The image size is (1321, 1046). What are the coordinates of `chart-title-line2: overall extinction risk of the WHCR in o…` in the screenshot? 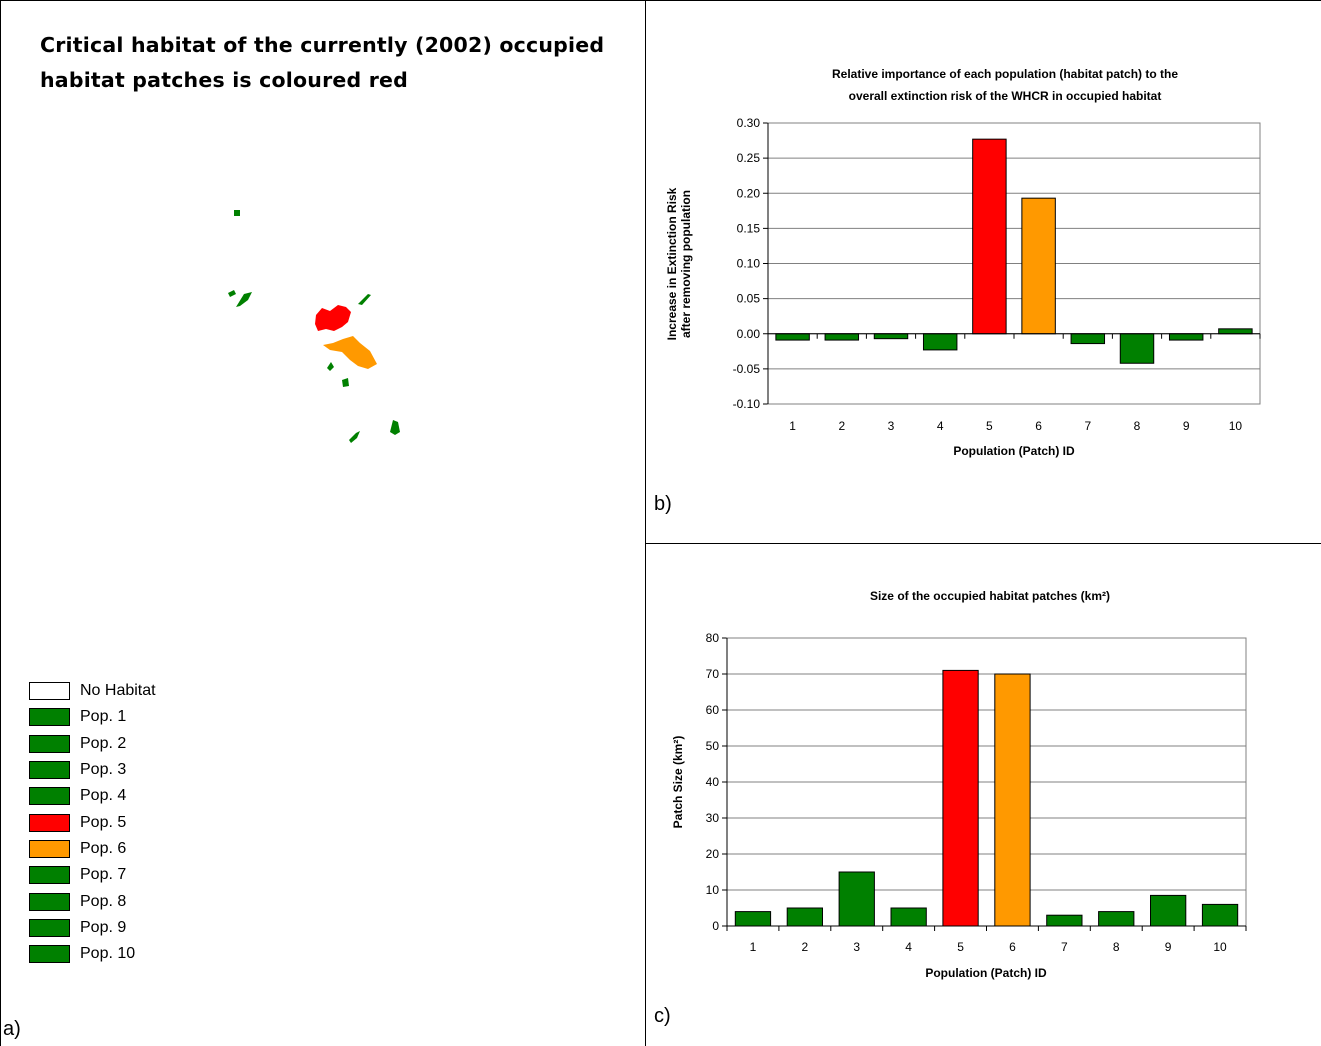 It's located at (1005, 96).